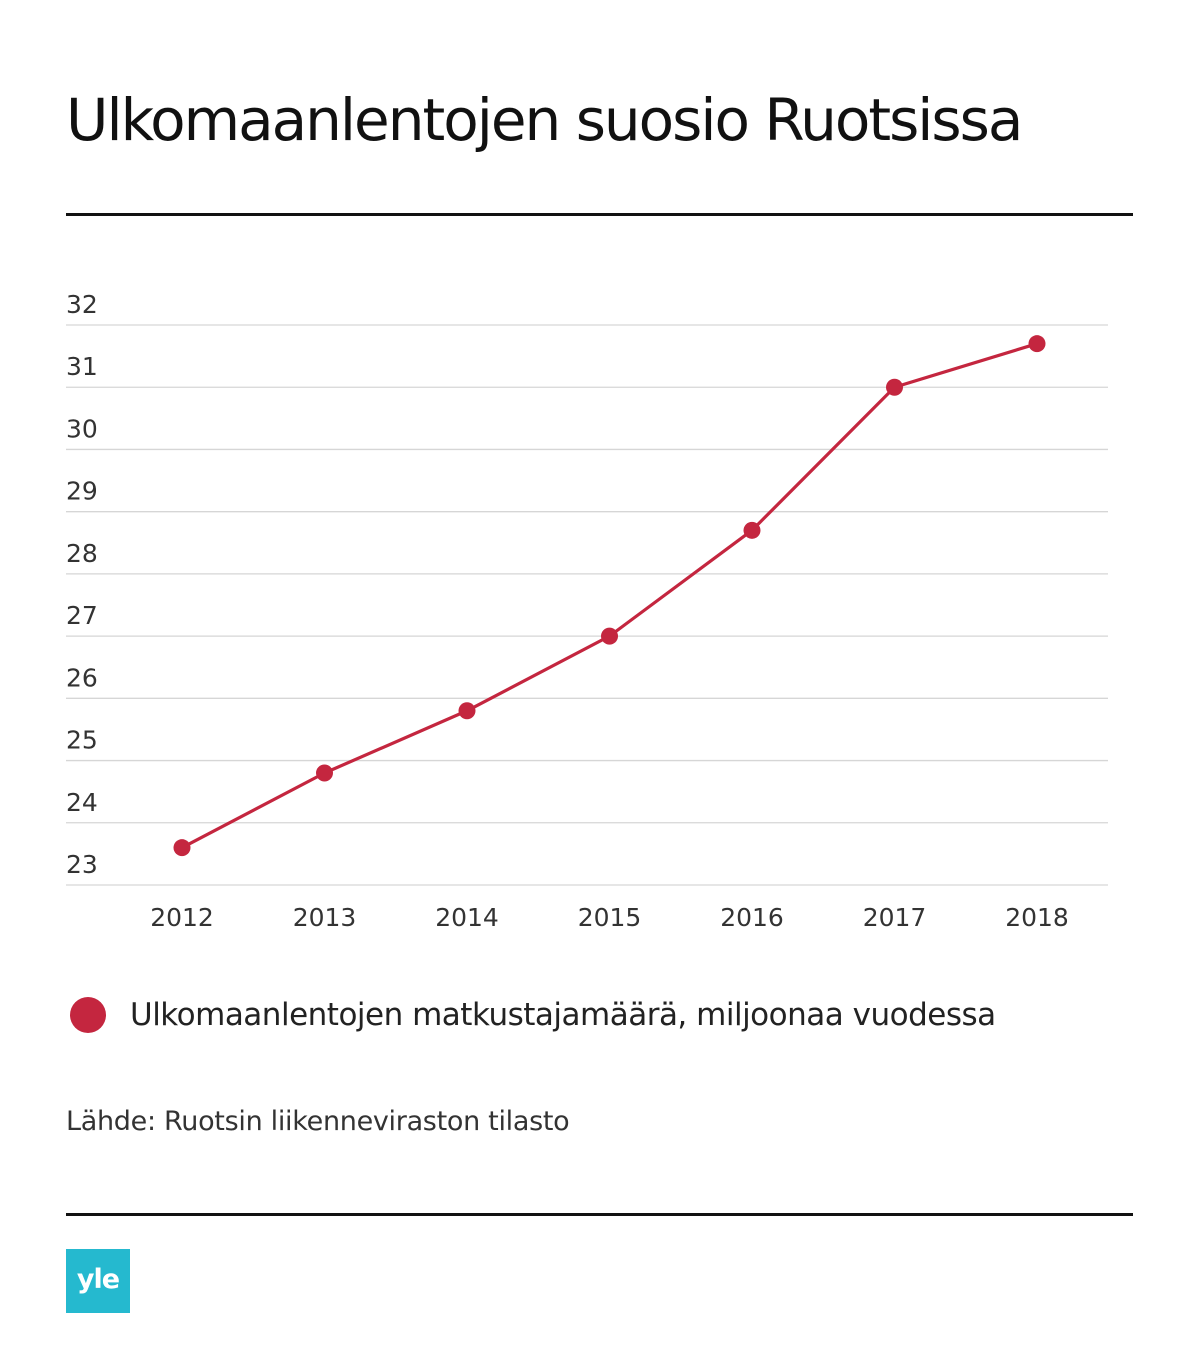 The height and width of the screenshot is (1350, 1199). I want to click on x-tick-label: 2018, so click(1037, 917).